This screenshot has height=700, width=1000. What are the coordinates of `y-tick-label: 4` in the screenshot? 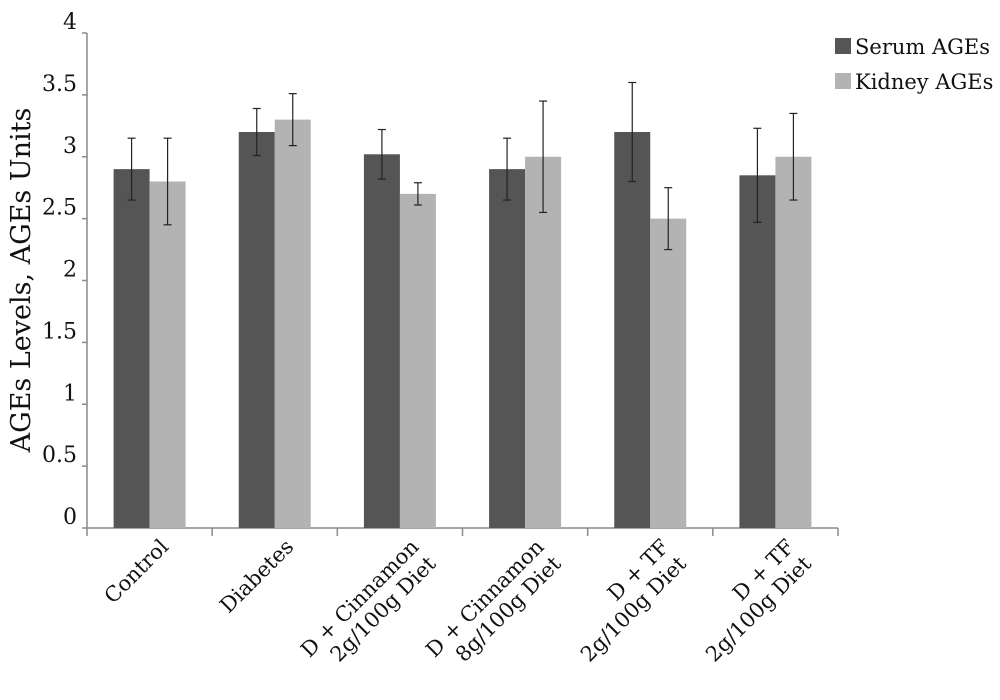 It's located at (70, 22).